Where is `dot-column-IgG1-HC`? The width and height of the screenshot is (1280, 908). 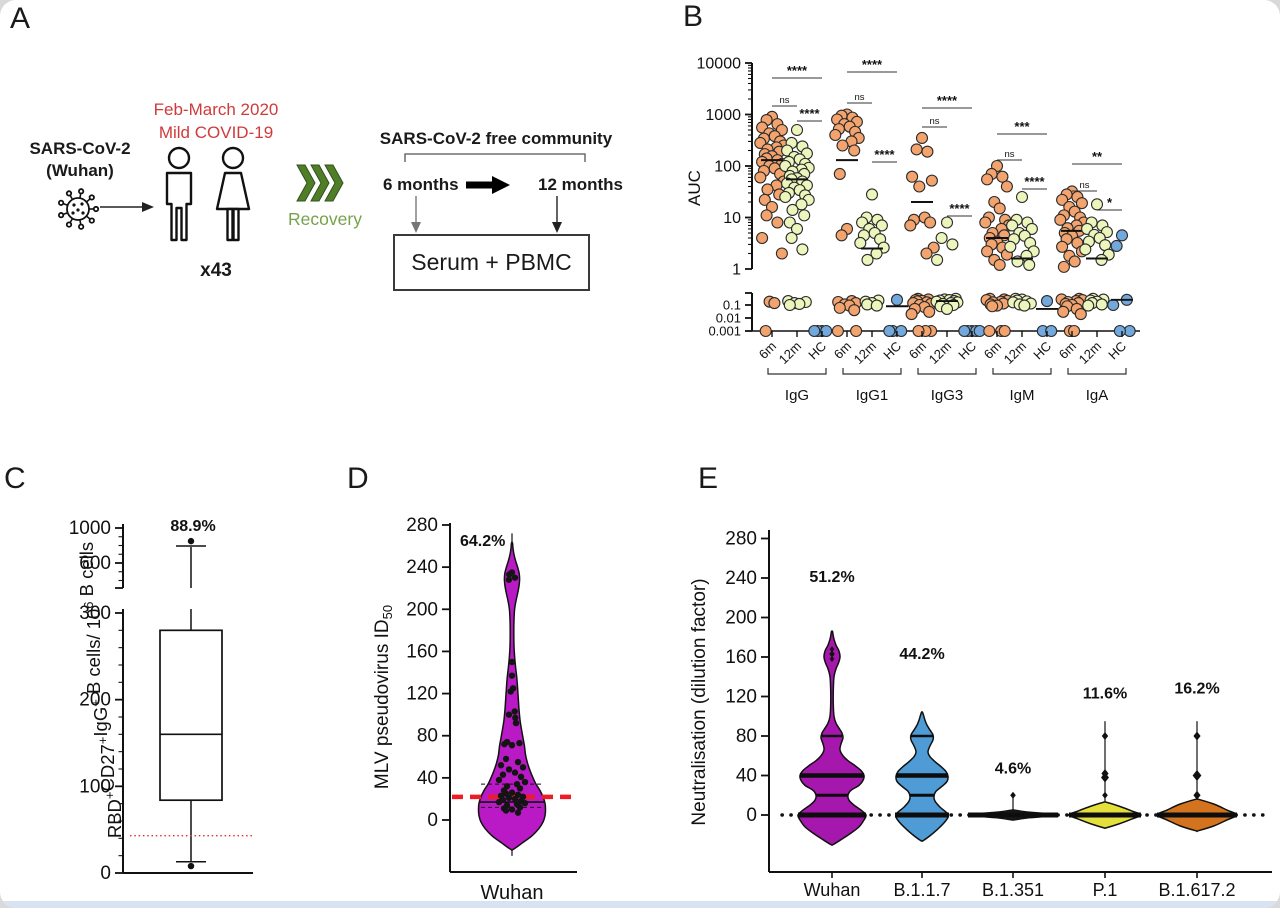 dot-column-IgG1-HC is located at coordinates (895, 315).